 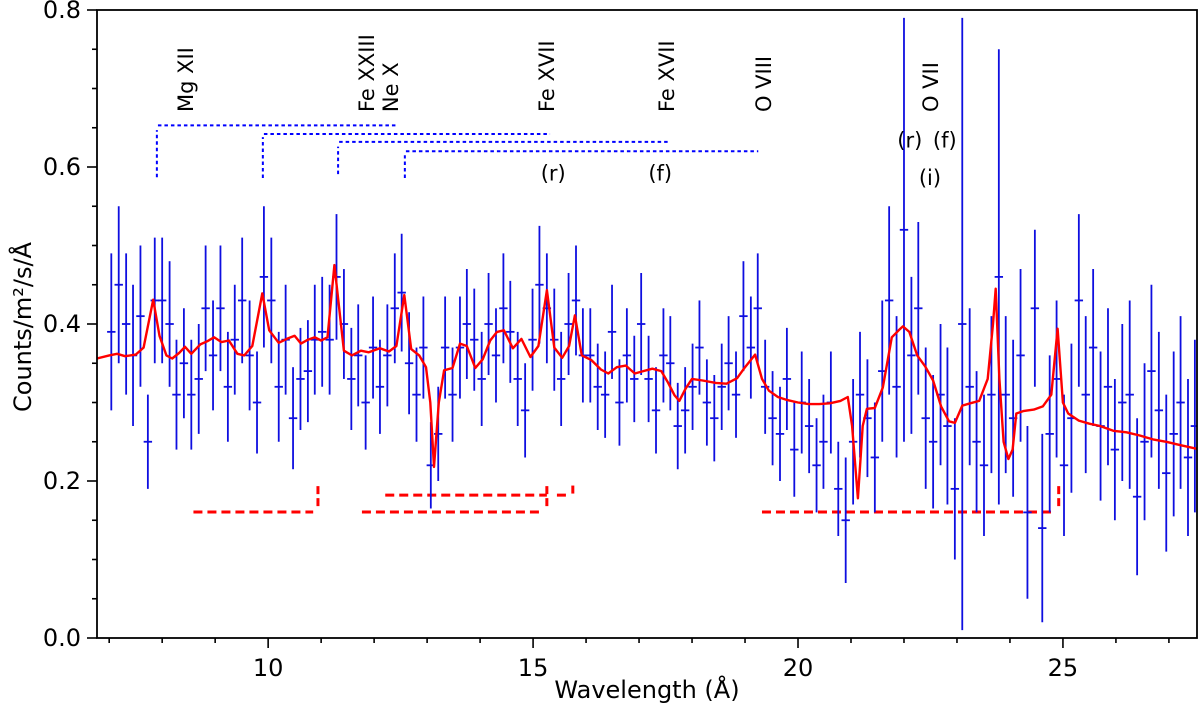 What do you see at coordinates (764, 84) in the screenshot?
I see `line-label-o-viii: O VIII` at bounding box center [764, 84].